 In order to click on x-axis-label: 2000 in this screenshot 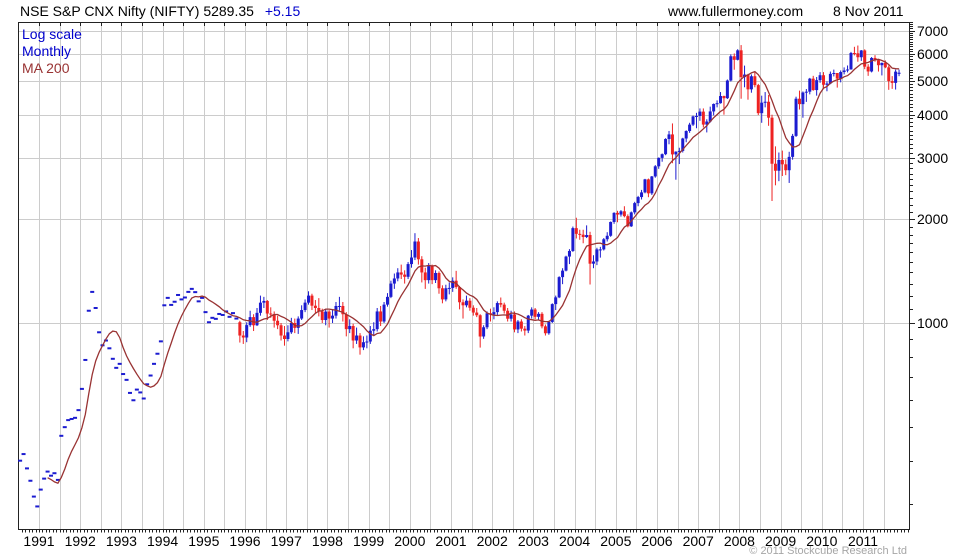, I will do `click(410, 541)`.